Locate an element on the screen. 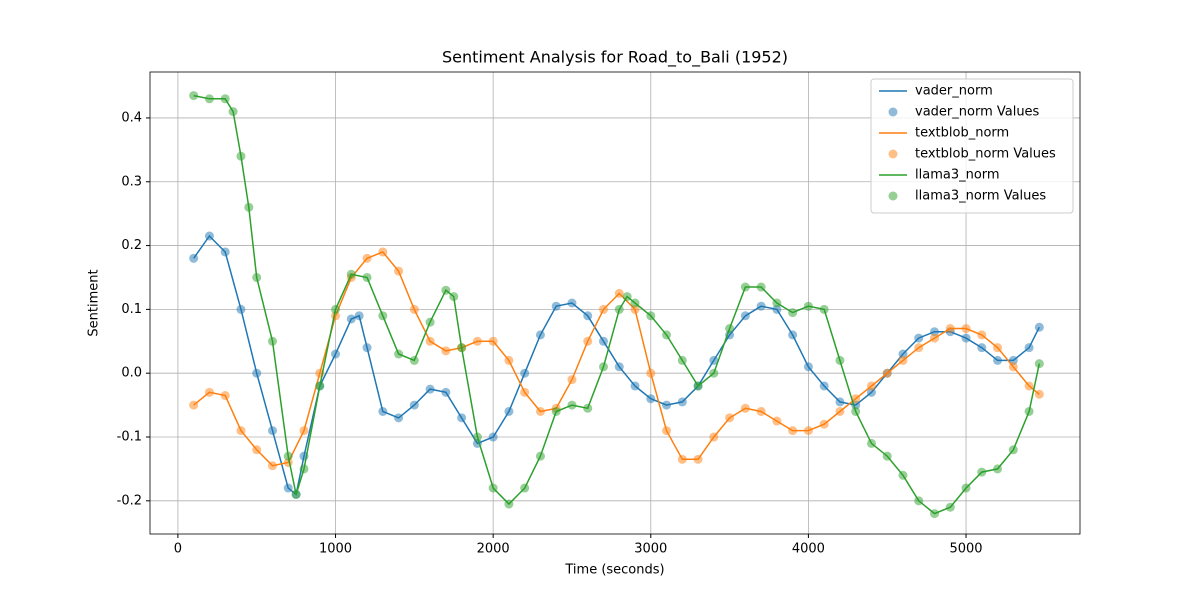 Image resolution: width=1200 pixels, height=600 pixels. y-tick-label: -0.2 is located at coordinates (129, 500).